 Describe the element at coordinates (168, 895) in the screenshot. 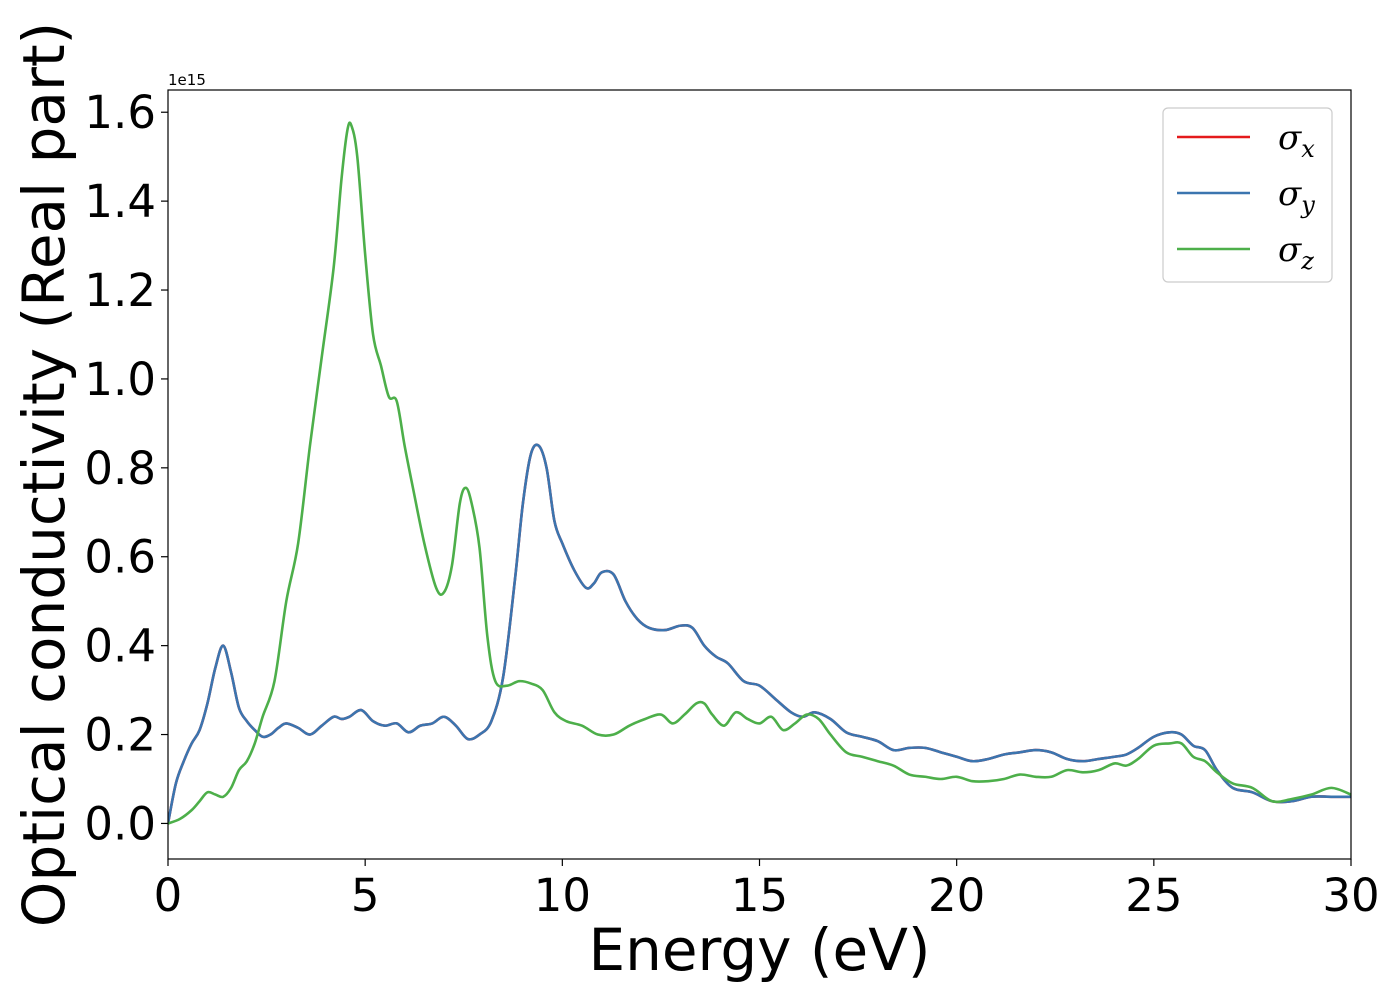

I see `x-tick-label: 0` at that location.